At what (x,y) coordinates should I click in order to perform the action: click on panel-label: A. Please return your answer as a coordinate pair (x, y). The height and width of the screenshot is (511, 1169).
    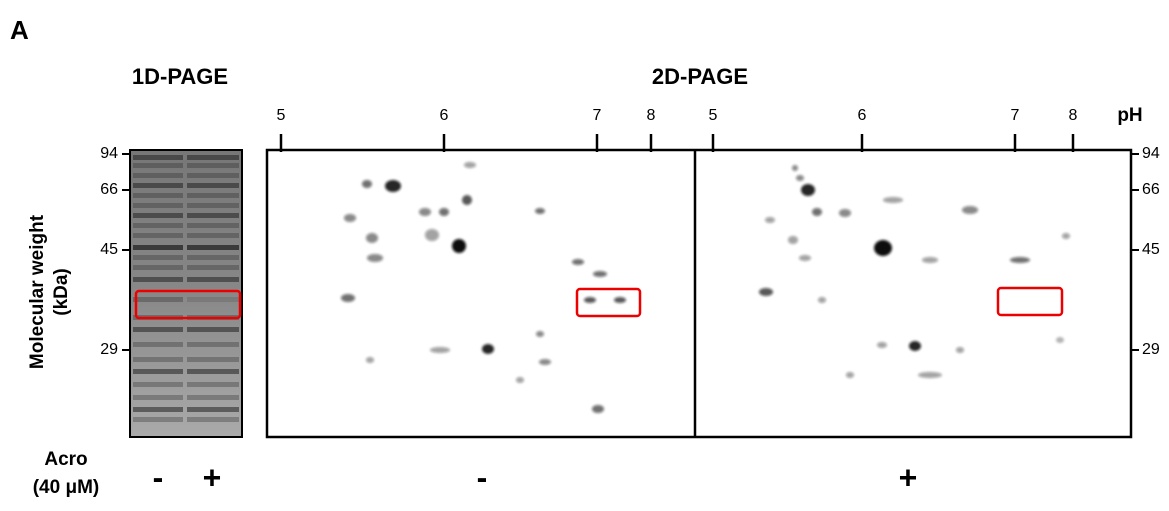
    Looking at the image, I should click on (19, 30).